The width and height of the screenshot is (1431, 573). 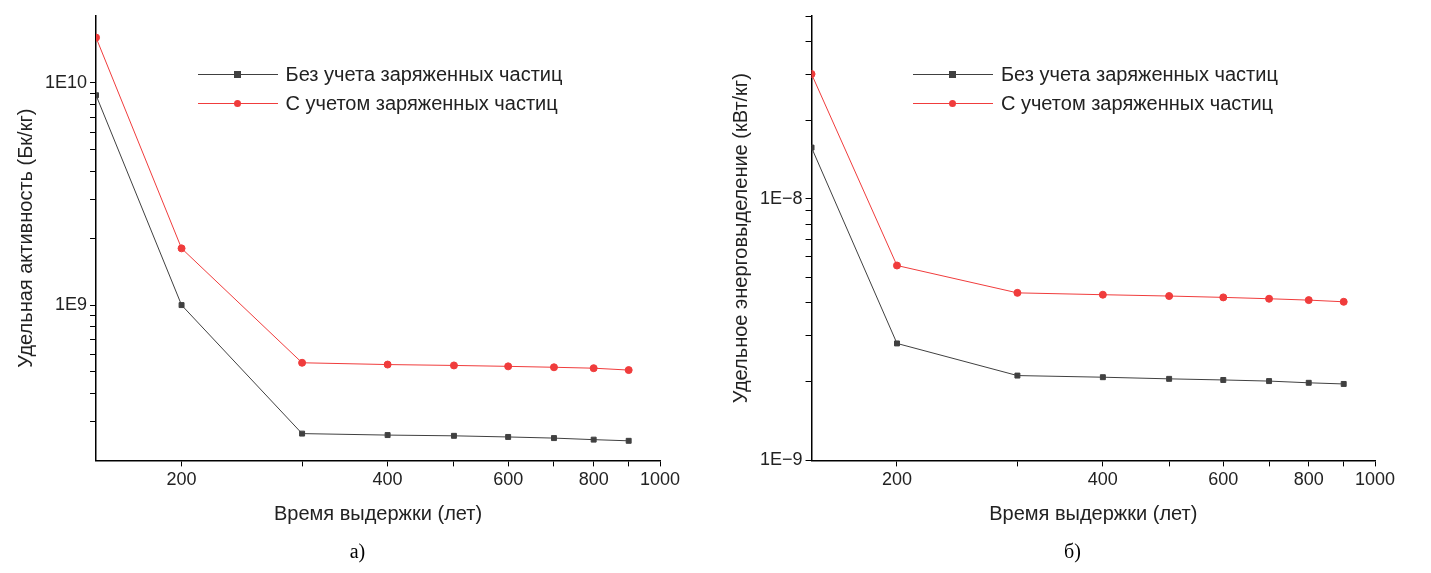 I want to click on text: б), so click(x=1072, y=551).